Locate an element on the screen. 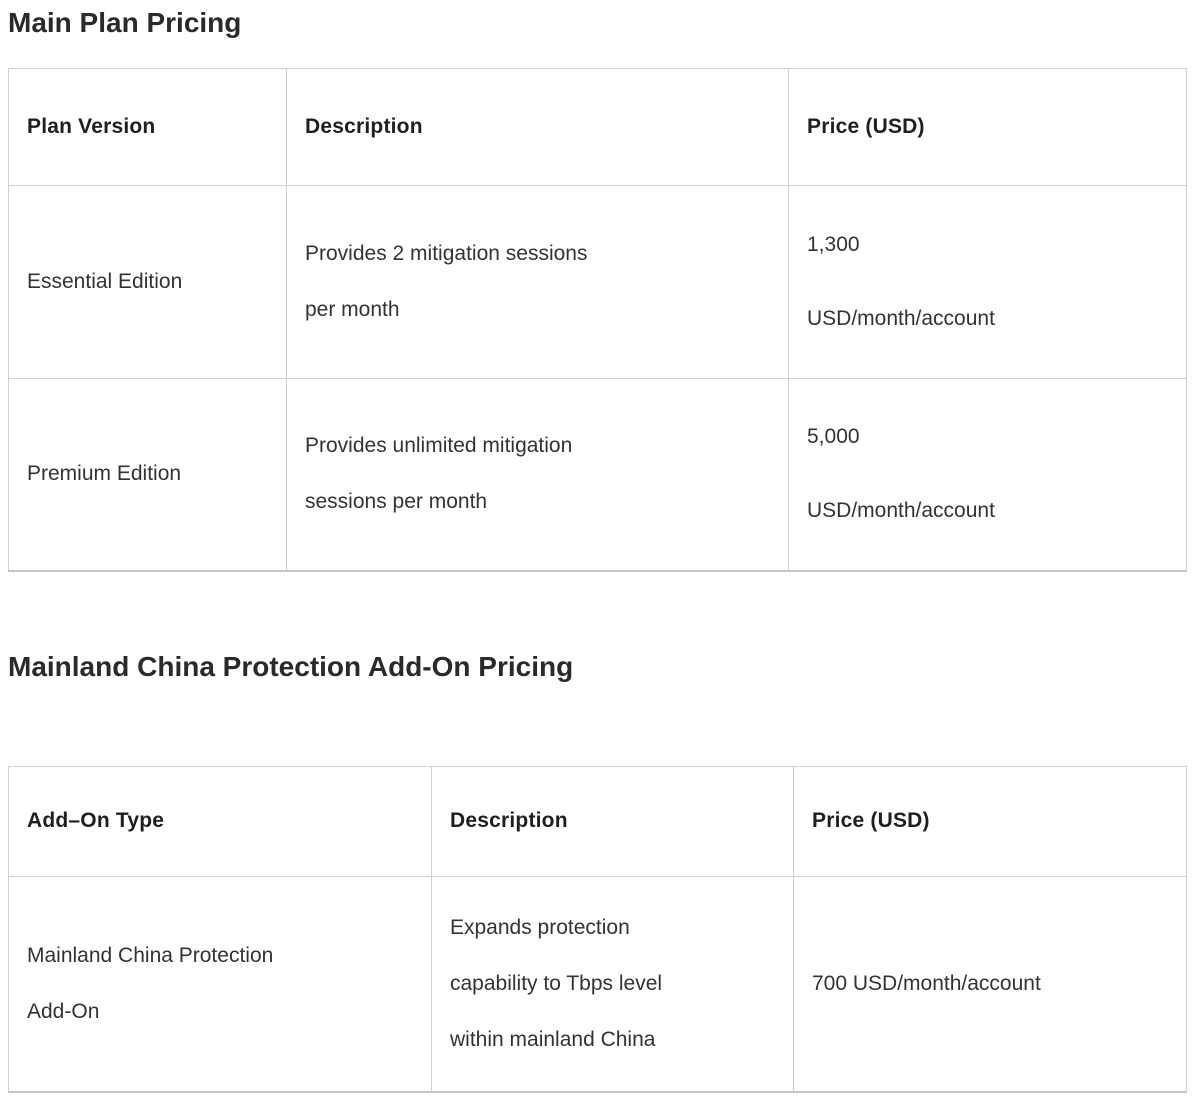  column-header-plan-version: Plan Version is located at coordinates (147, 127).